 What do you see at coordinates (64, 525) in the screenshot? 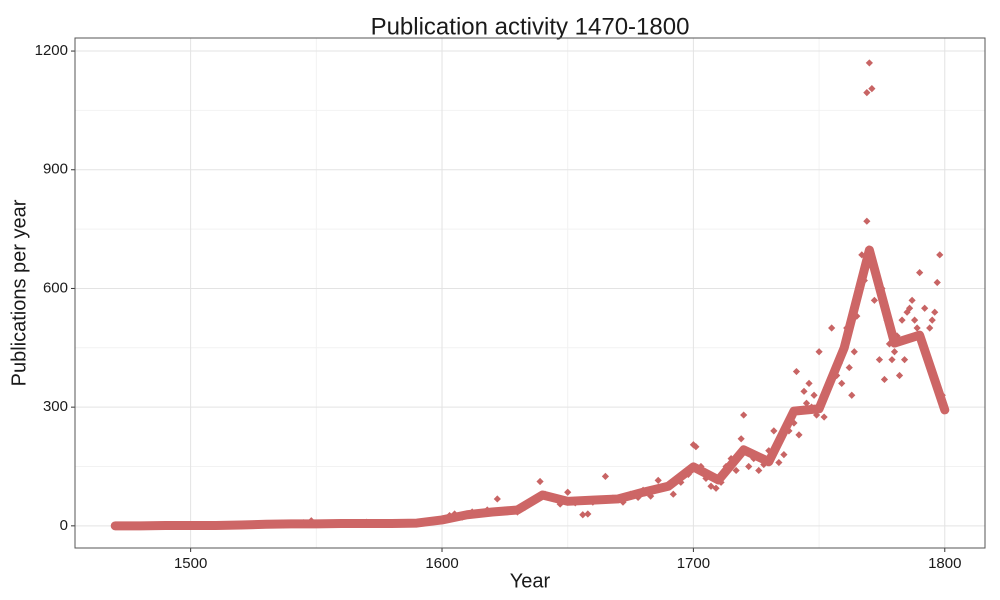
I see `y-tick-label: 0` at bounding box center [64, 525].